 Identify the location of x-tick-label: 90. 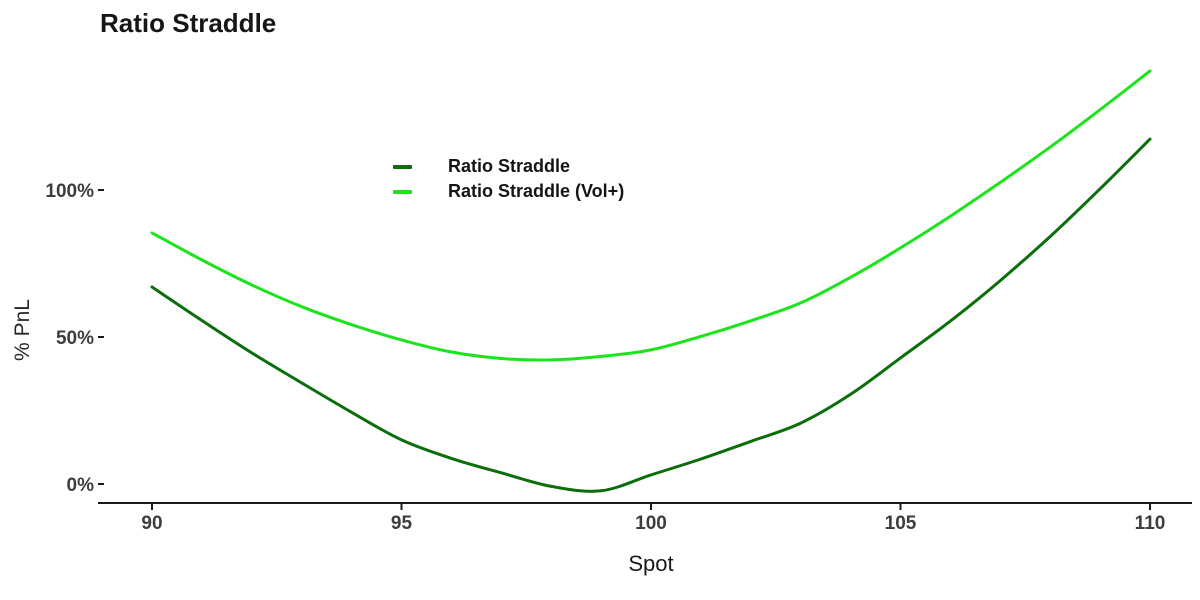
(151, 523).